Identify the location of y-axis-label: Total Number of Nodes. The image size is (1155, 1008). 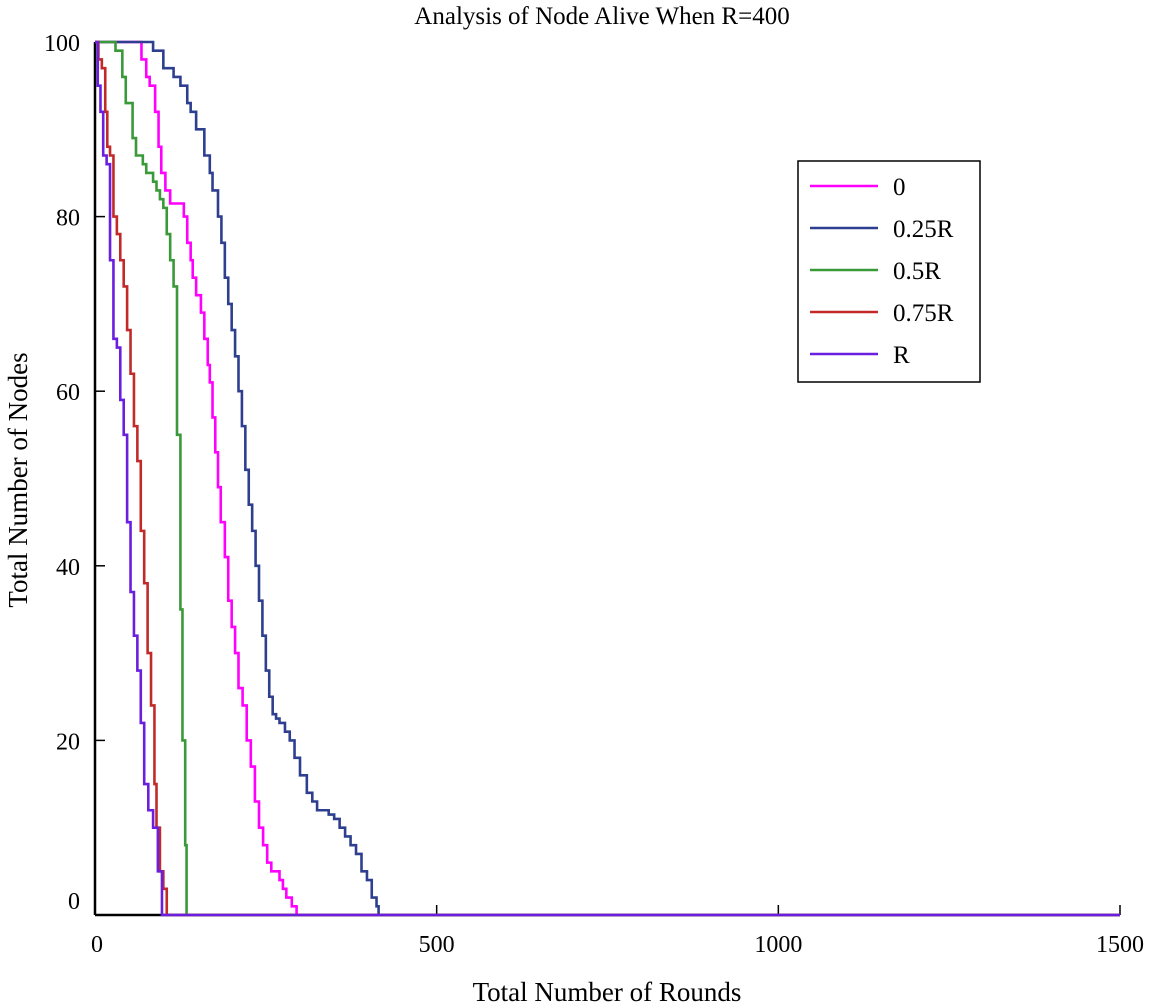
(18, 479).